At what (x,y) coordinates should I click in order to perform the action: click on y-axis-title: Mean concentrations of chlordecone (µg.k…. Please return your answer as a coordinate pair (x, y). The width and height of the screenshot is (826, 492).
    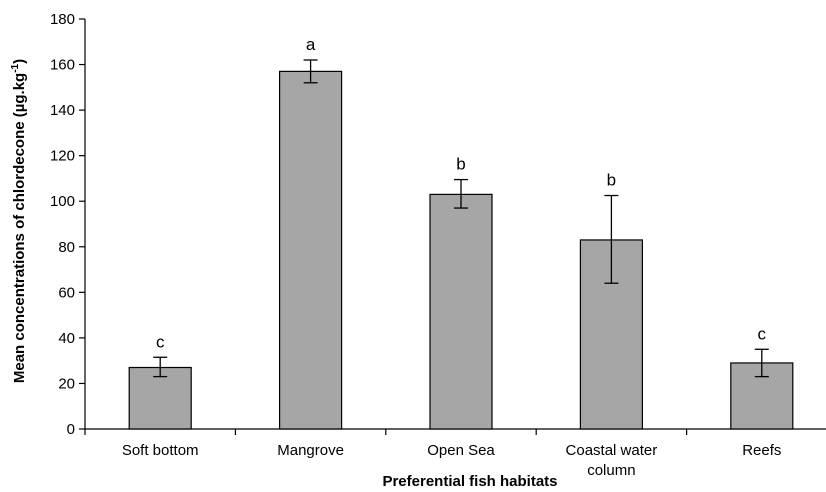
    Looking at the image, I should click on (19, 221).